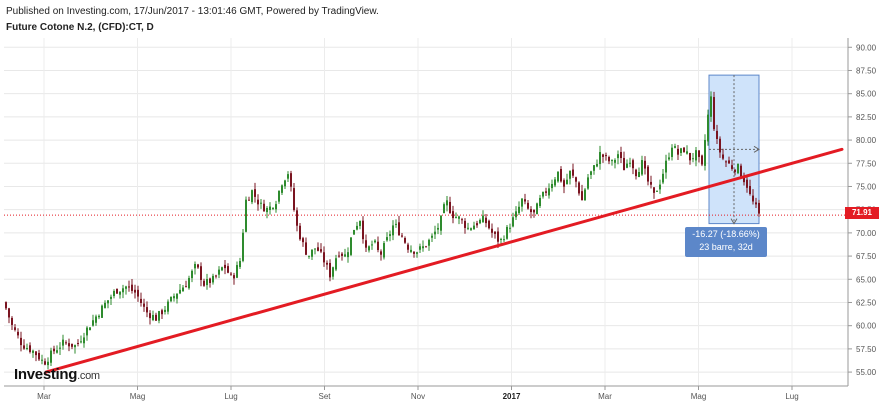 The width and height of the screenshot is (886, 404). What do you see at coordinates (866, 256) in the screenshot?
I see `y-tick-label: 67.50` at bounding box center [866, 256].